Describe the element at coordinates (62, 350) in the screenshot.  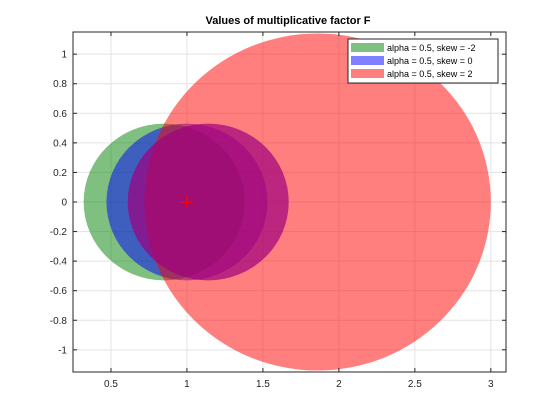
I see `y-tick-label: -1` at that location.